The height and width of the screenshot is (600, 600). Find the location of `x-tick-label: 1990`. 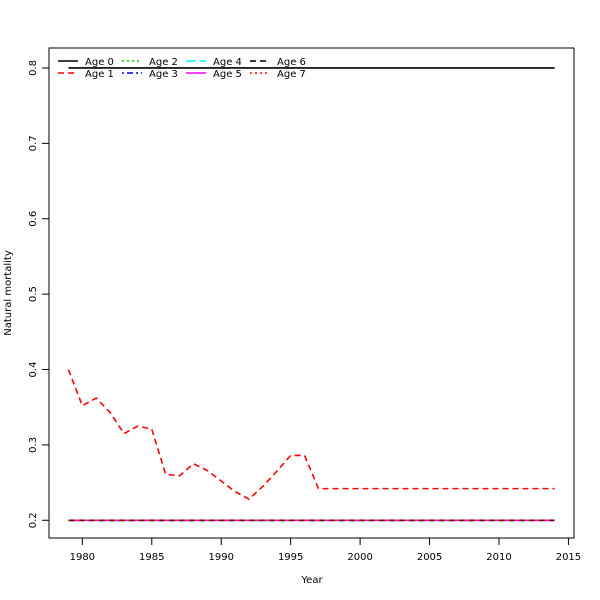

x-tick-label: 1990 is located at coordinates (220, 557).